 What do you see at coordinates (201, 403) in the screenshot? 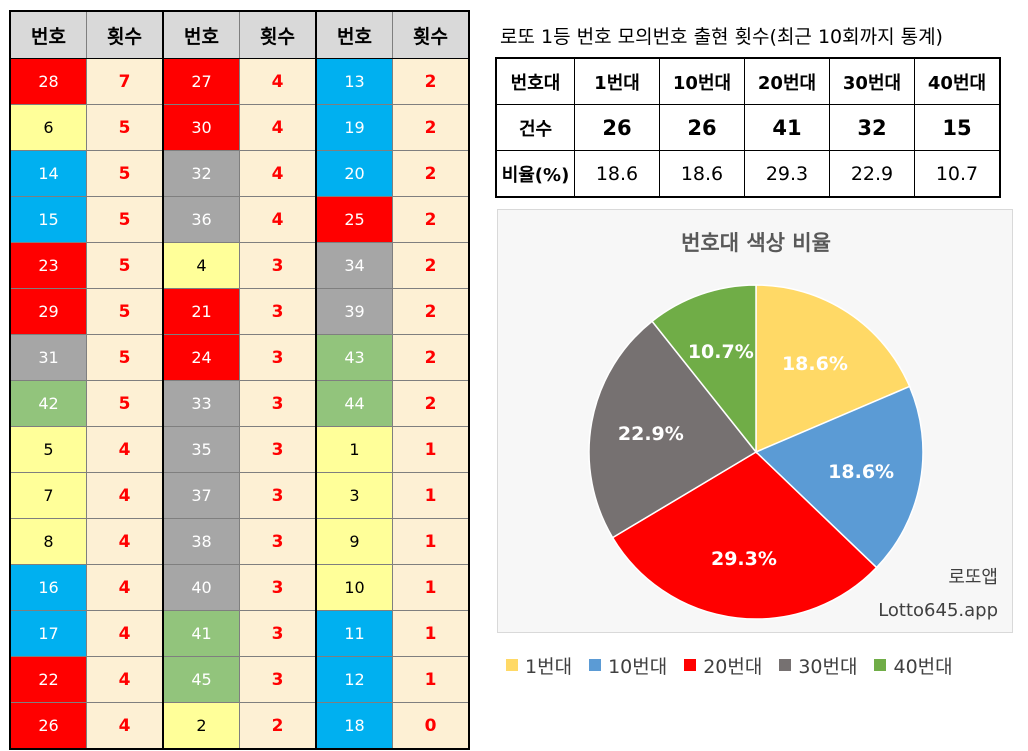
I see `number-cell: 33` at bounding box center [201, 403].